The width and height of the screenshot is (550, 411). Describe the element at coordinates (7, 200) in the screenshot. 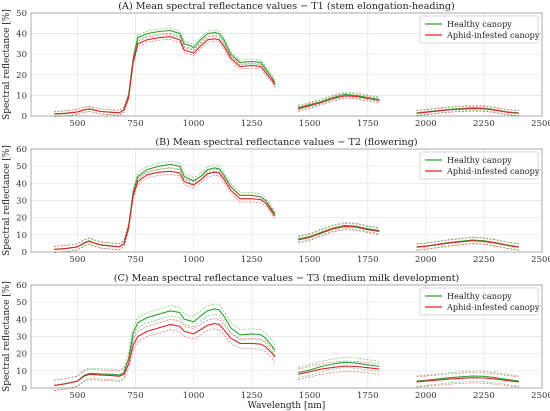

I see `y-axis-label: Spectral reflectance [%]` at that location.